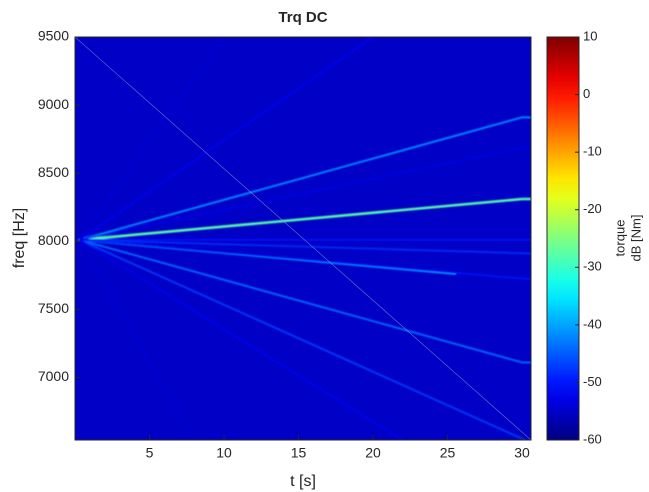  I want to click on colorbar-tick-label: -20, so click(592, 208).